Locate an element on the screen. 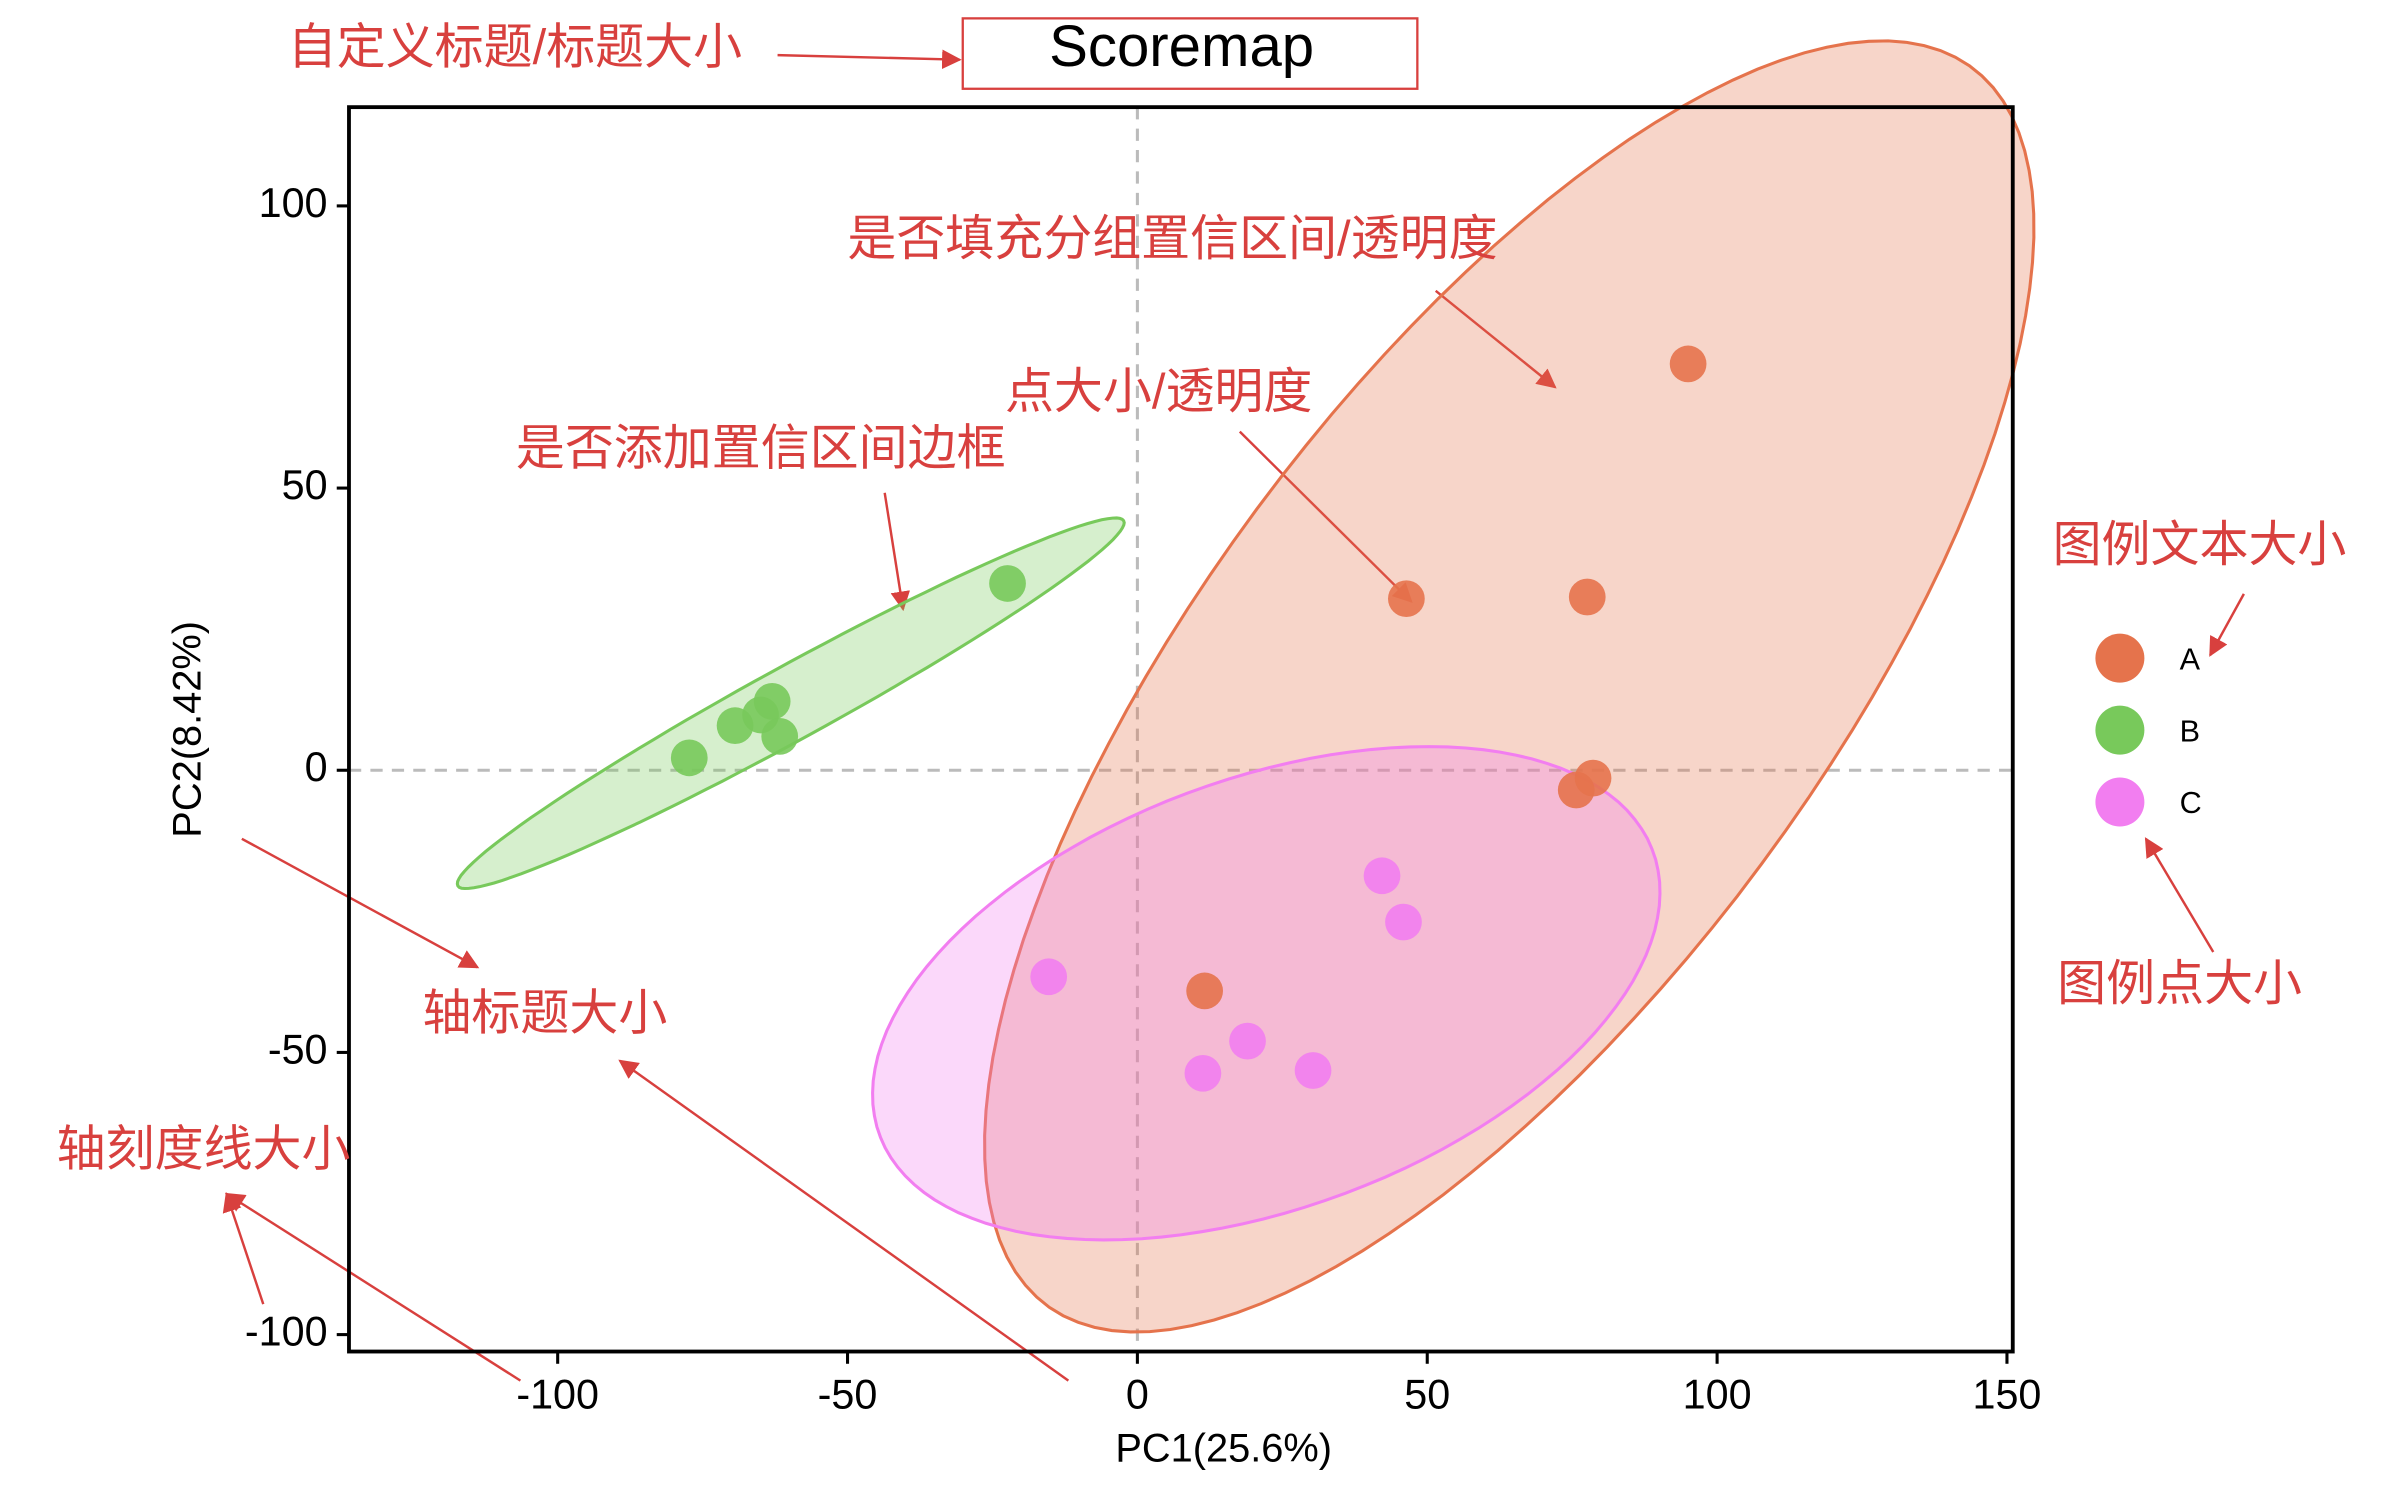 Image resolution: width=2400 pixels, height=1500 pixels. legend-label: A is located at coordinates (2190, 659).